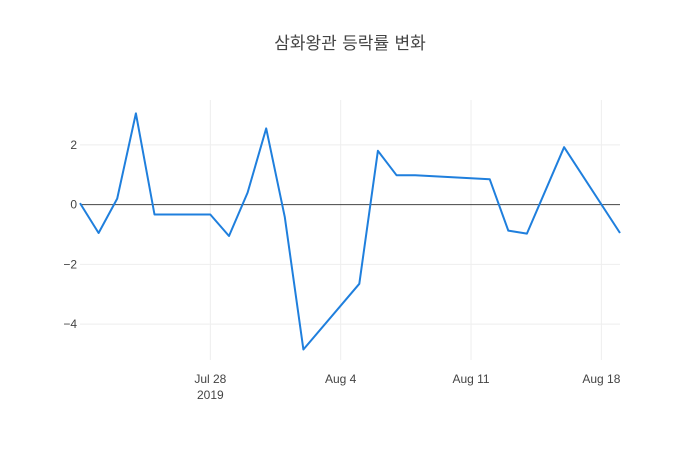 This screenshot has width=700, height=450. I want to click on x-tick-label: Aug 11, so click(470, 379).